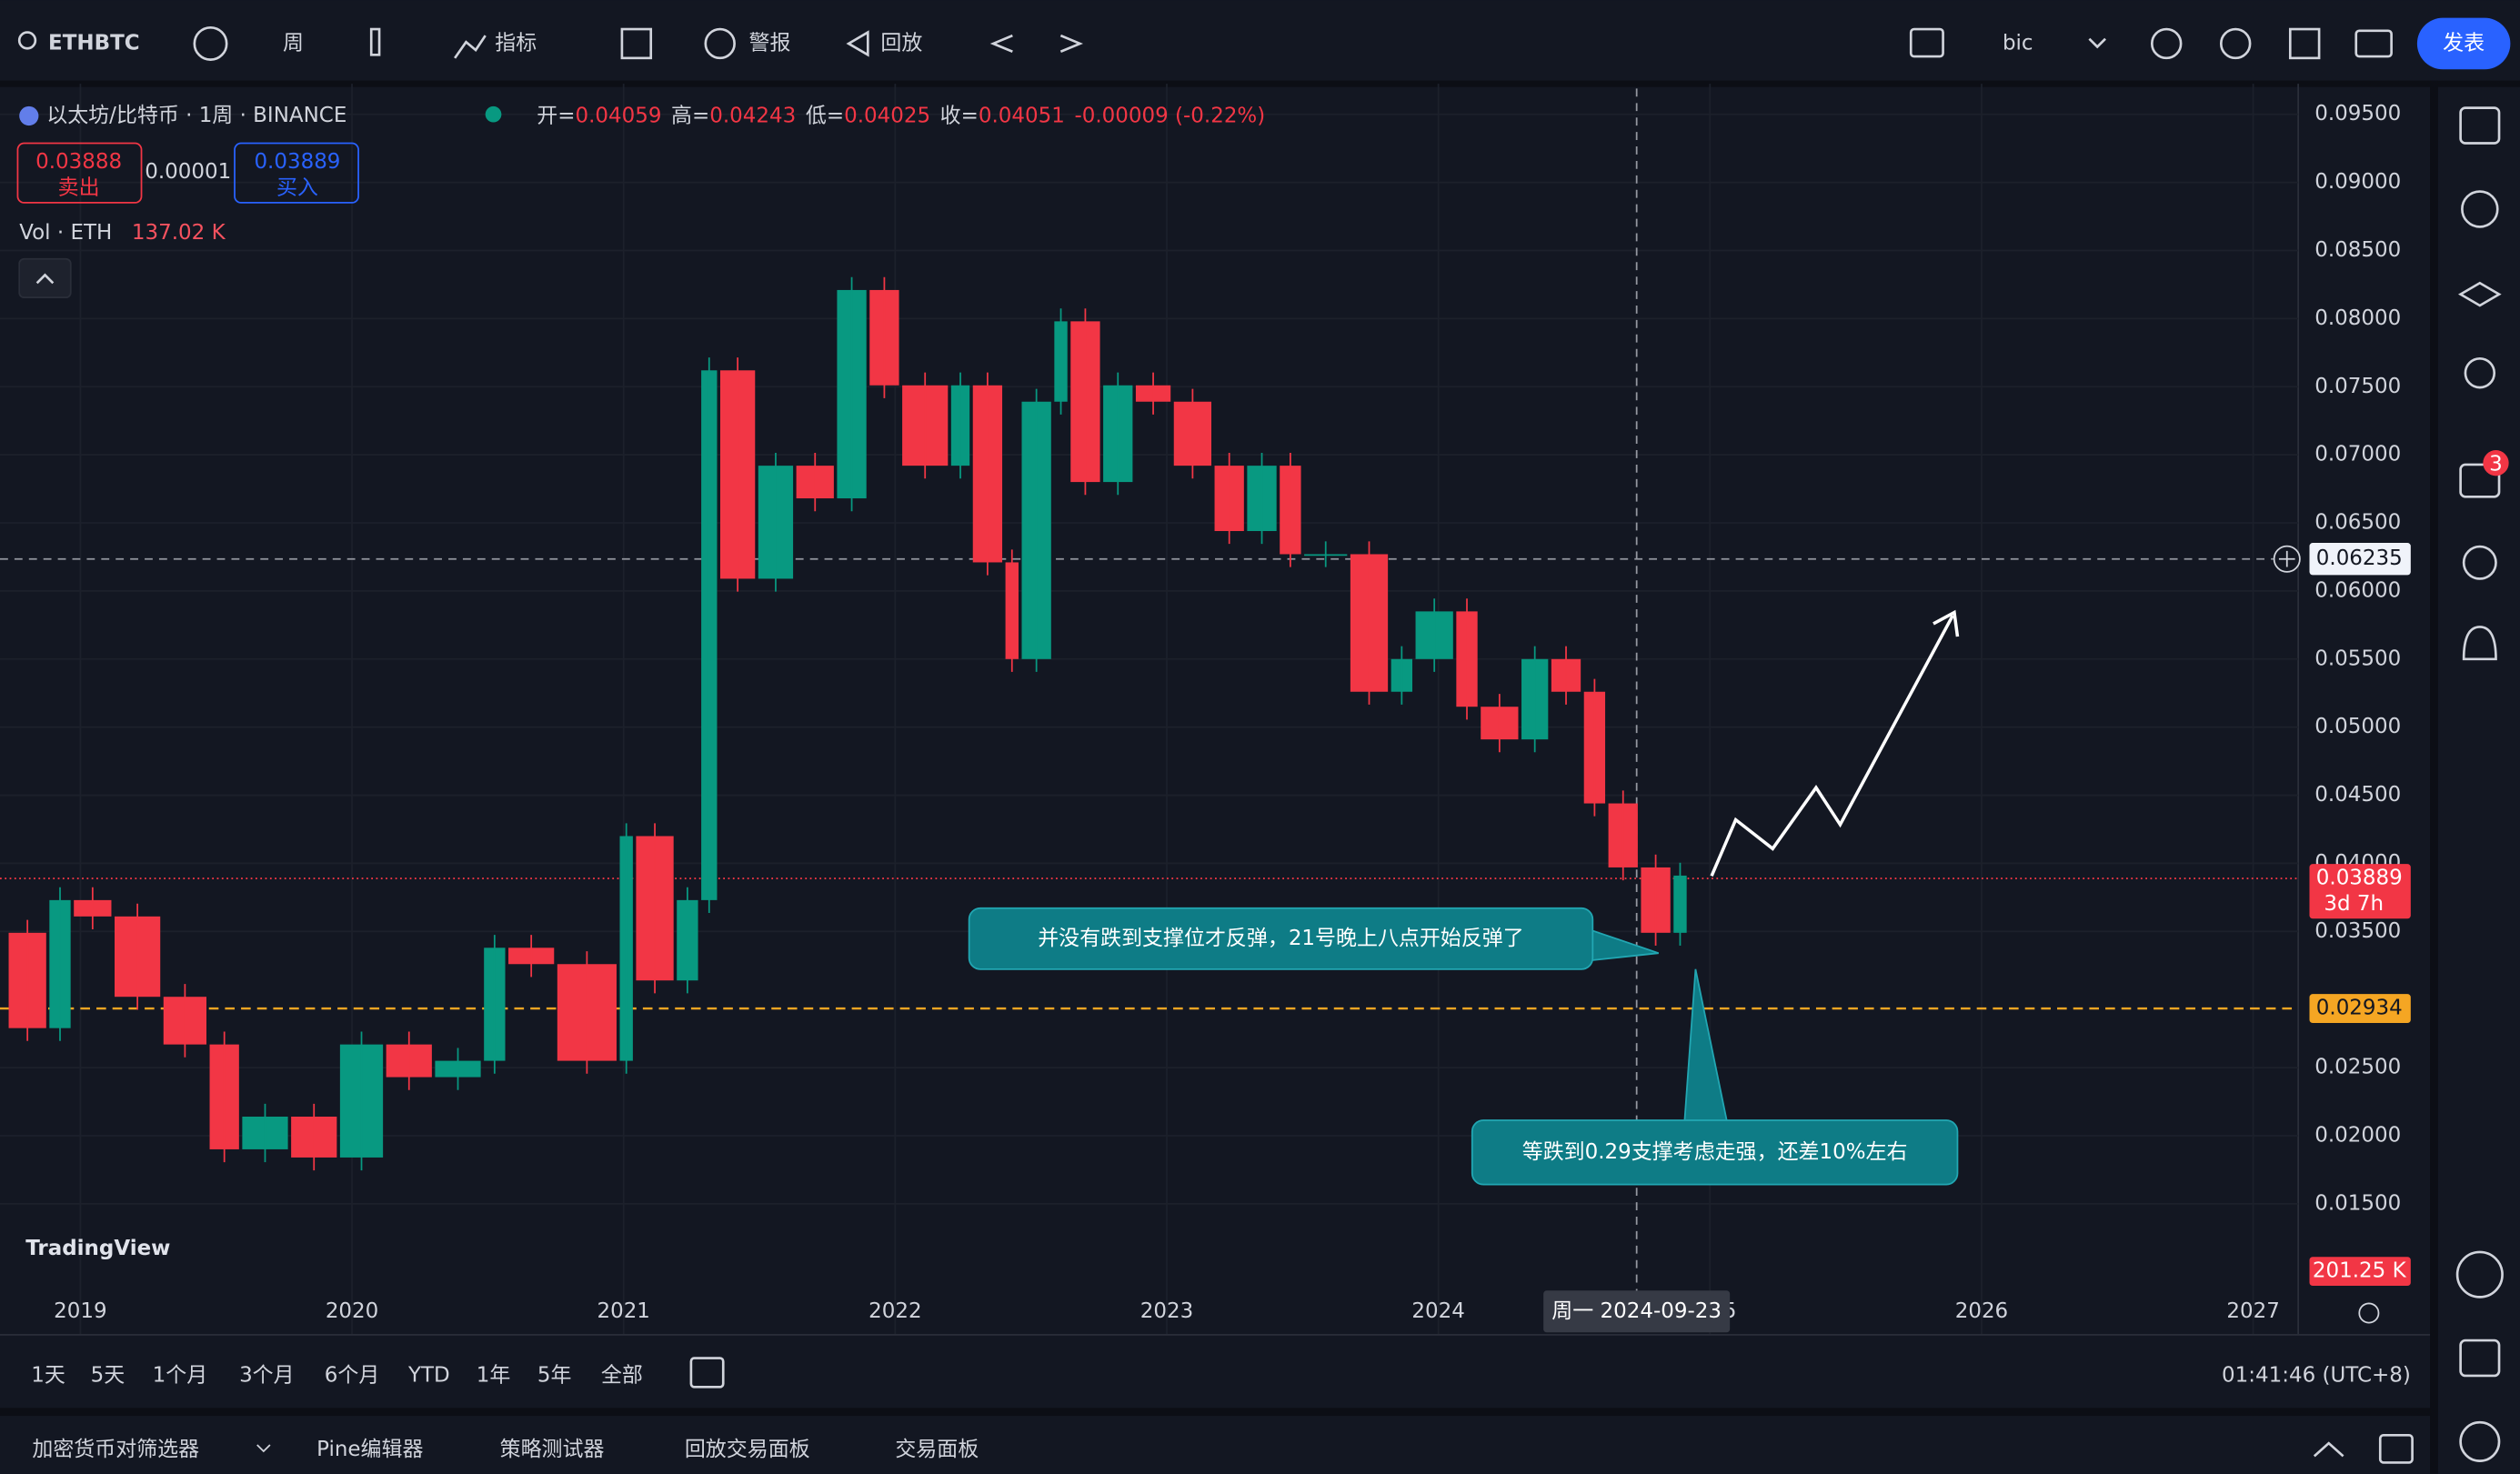  I want to click on market-status, so click(494, 114).